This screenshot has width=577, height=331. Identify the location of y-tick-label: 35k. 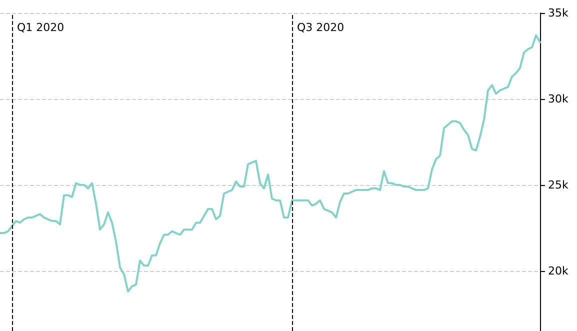
(558, 13).